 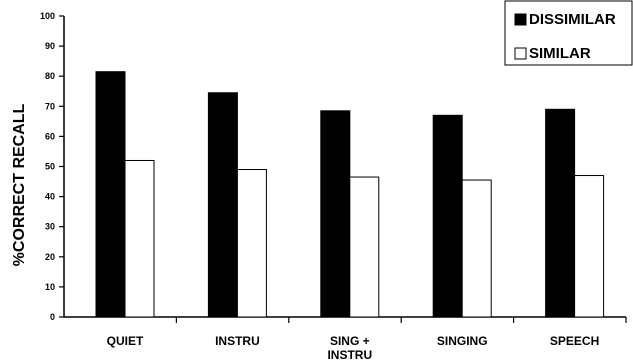 I want to click on category-label: QUIET, so click(x=125, y=341).